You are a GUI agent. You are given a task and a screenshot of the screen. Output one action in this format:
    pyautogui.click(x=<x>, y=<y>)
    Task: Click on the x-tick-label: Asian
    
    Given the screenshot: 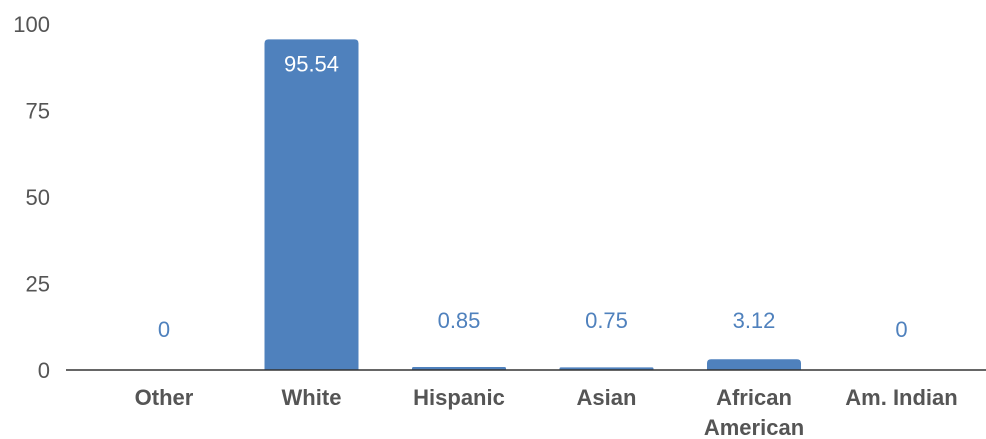 What is the action you would take?
    pyautogui.click(x=607, y=397)
    